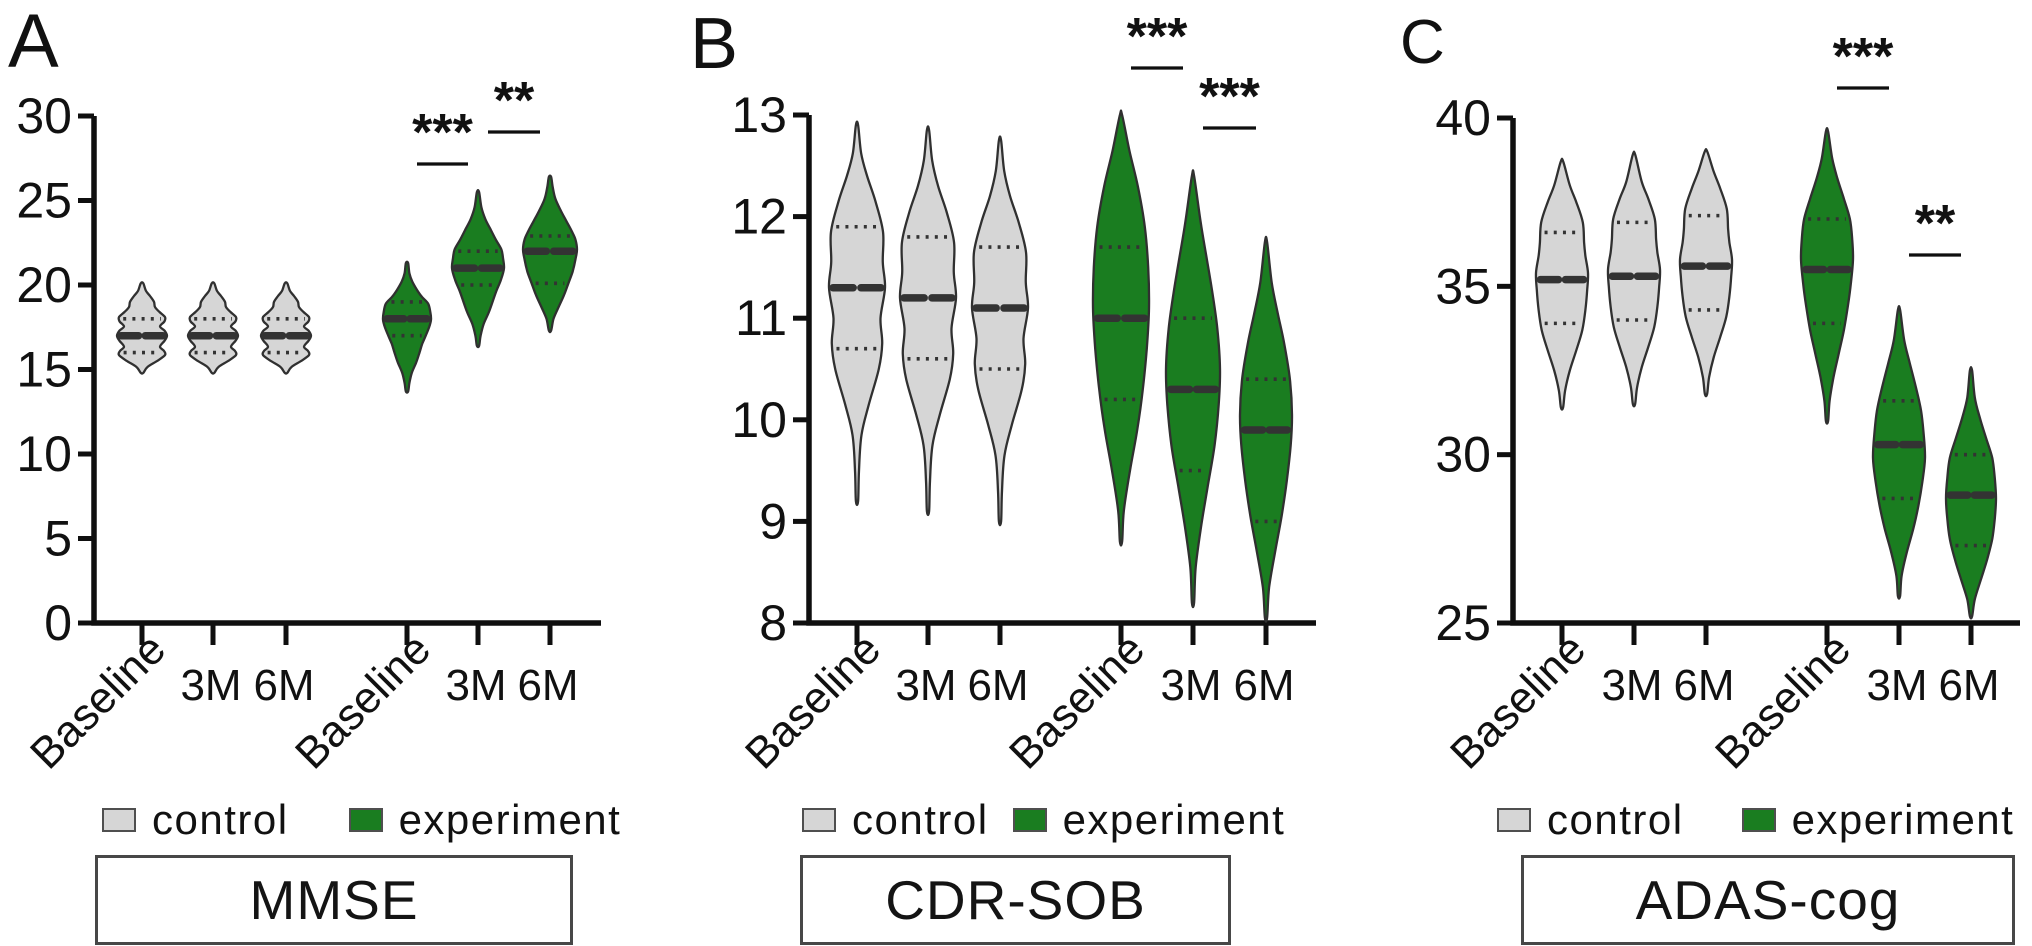 The image size is (2032, 946). I want to click on y-tick-label: 40, so click(1463, 118).